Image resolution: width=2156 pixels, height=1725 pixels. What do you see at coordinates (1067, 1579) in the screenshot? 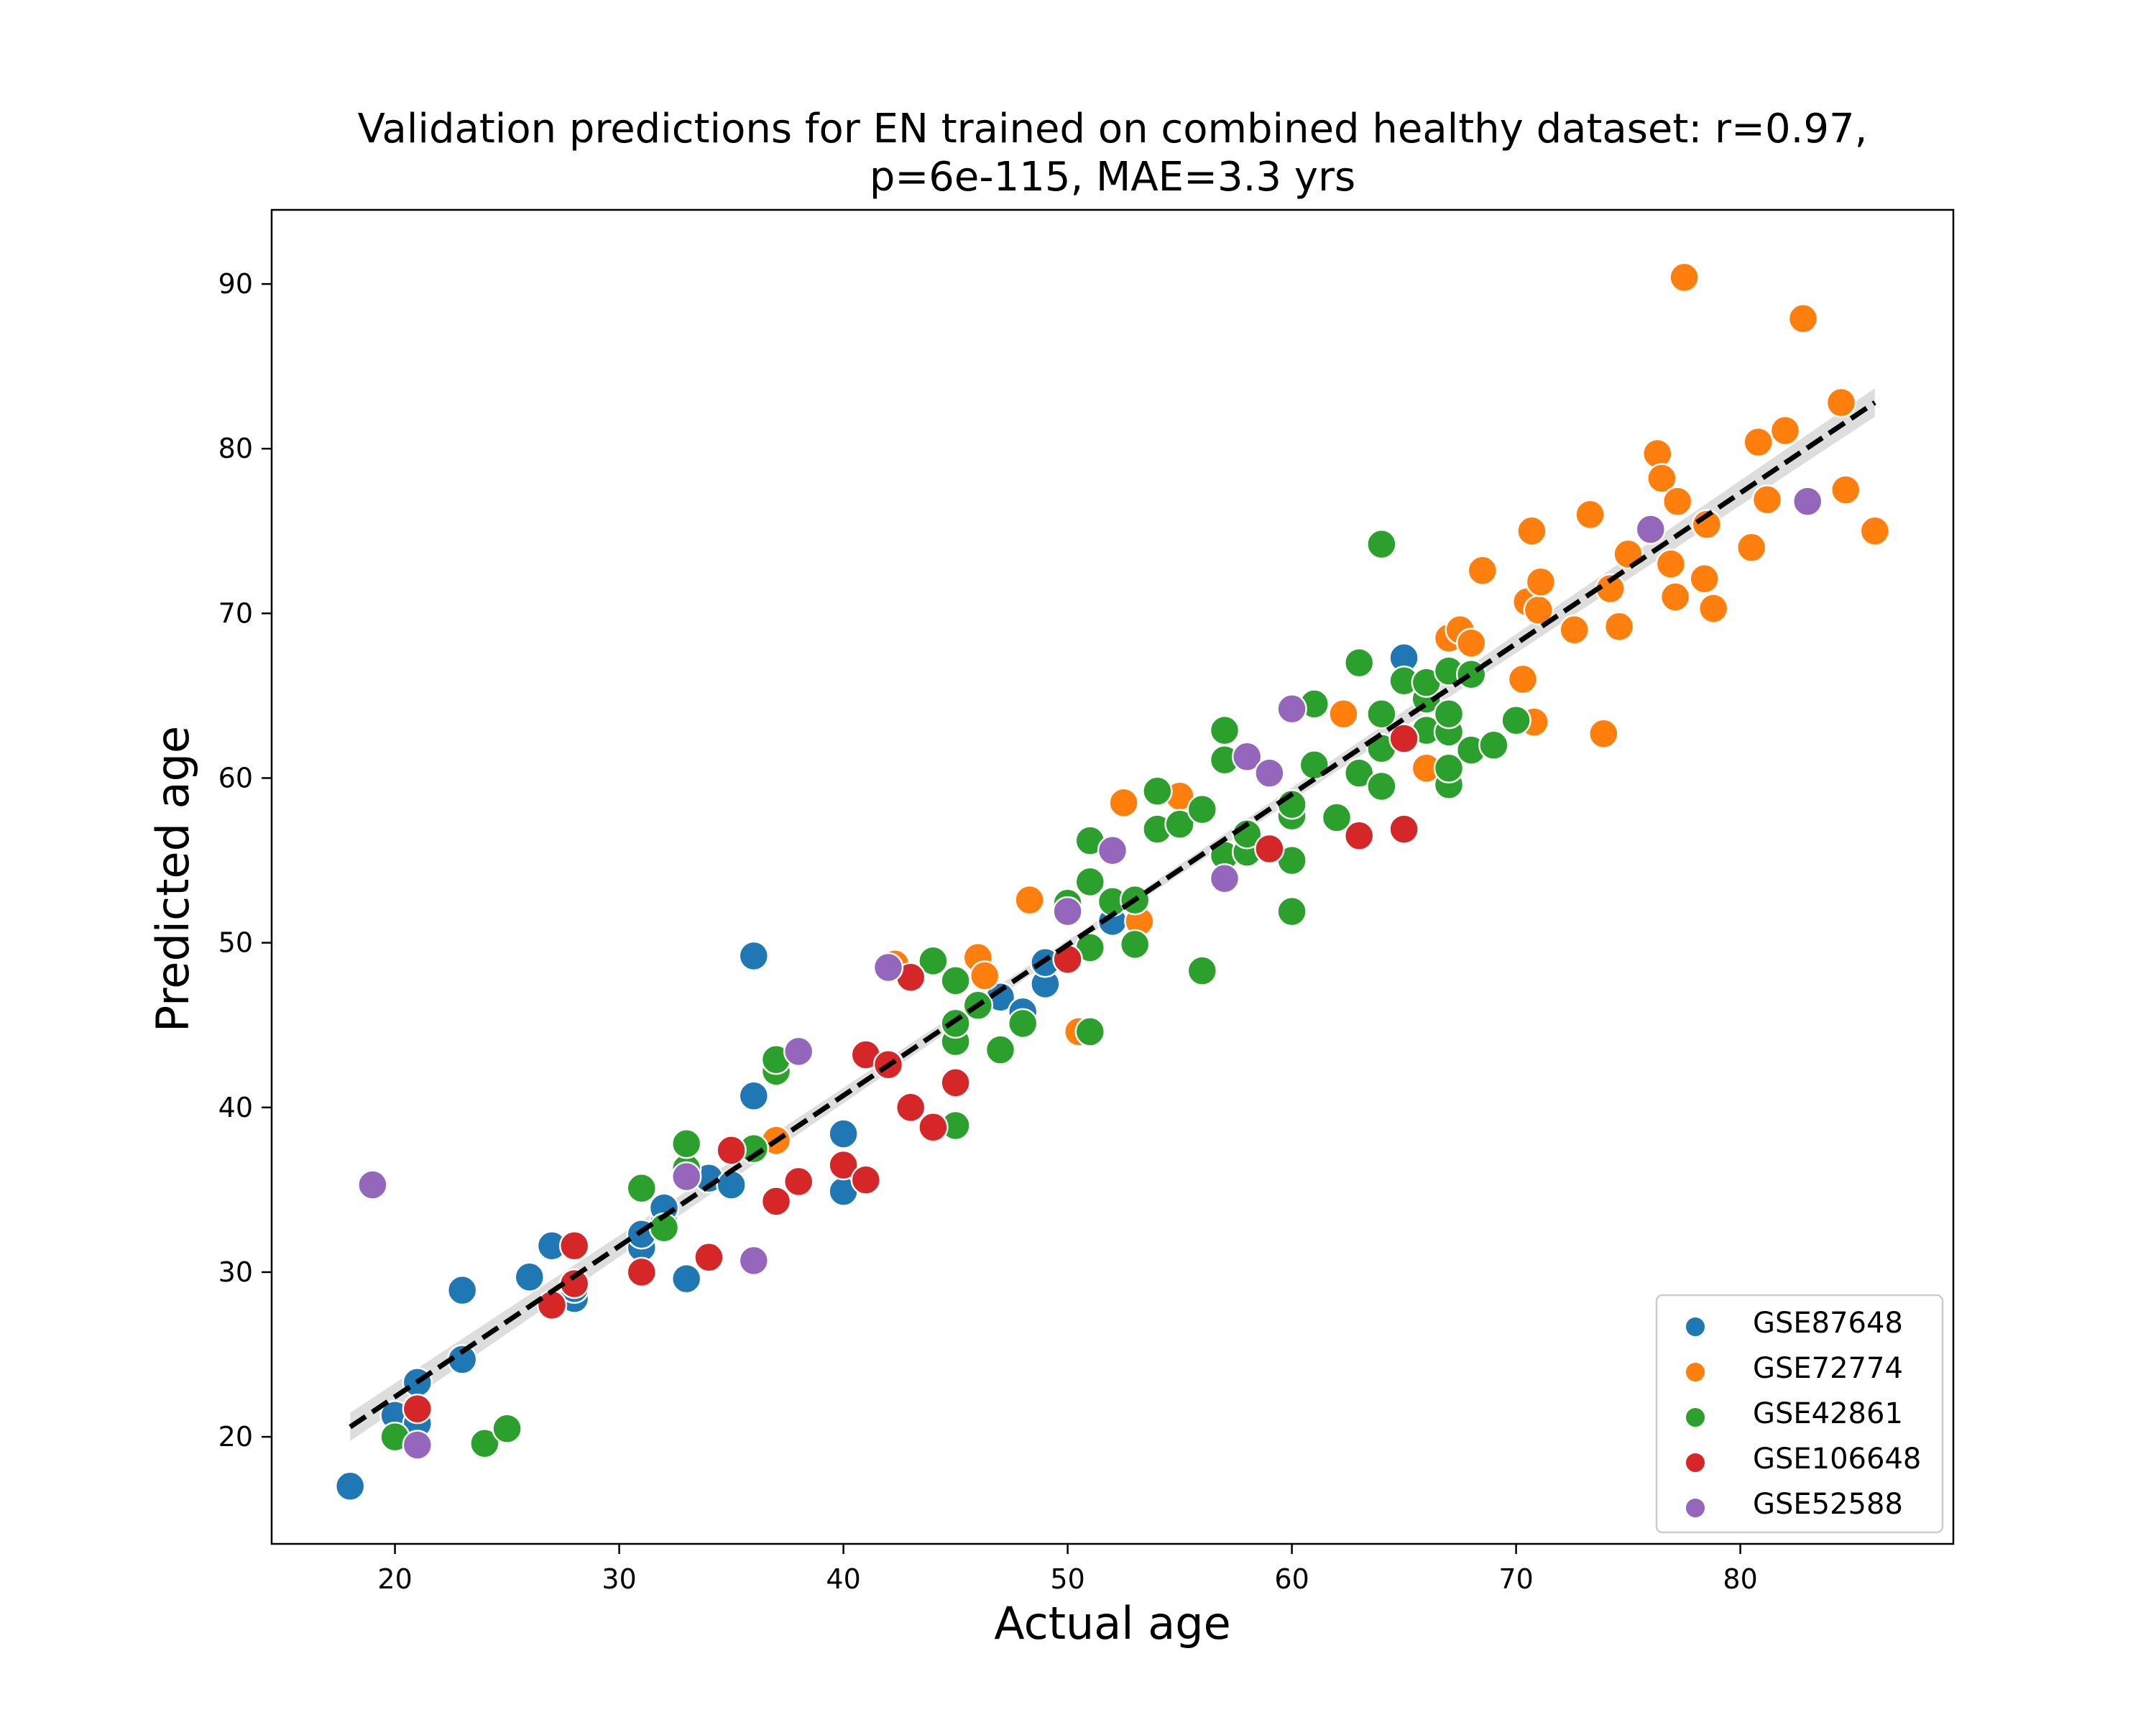
I see `x-tick-label: 50` at bounding box center [1067, 1579].